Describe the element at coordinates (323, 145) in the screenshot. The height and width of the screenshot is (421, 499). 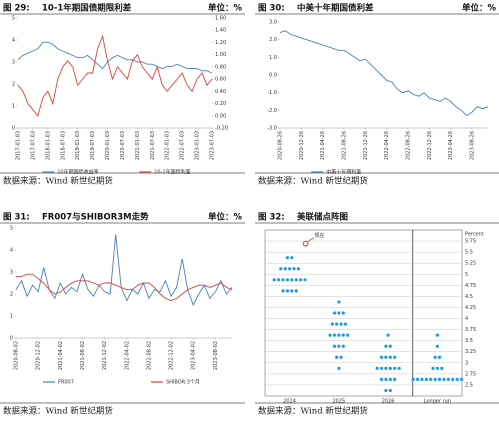
I see `x-tick-label: 2021-04-26` at that location.